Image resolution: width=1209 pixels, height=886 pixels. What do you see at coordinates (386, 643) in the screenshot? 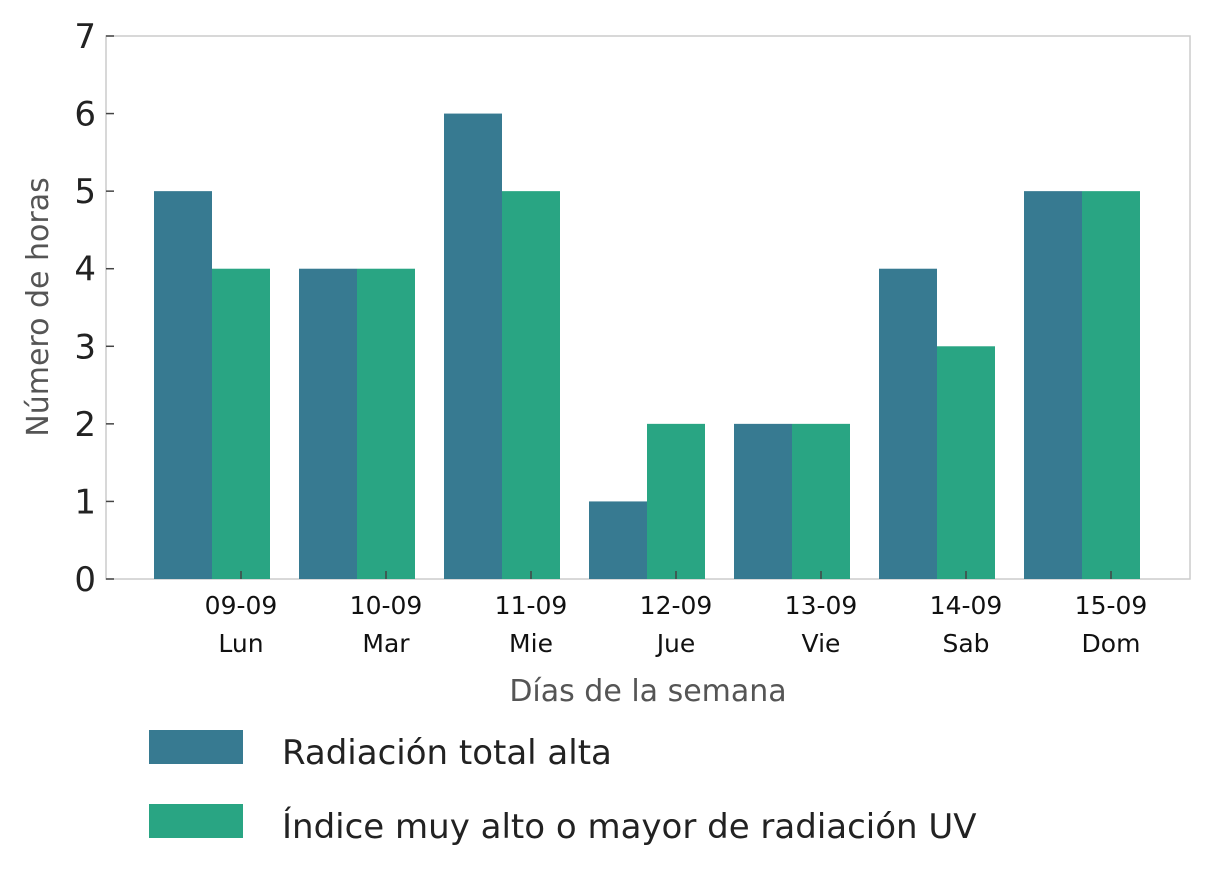
I see `x-tick-sublabel-Mar: Mar` at bounding box center [386, 643].